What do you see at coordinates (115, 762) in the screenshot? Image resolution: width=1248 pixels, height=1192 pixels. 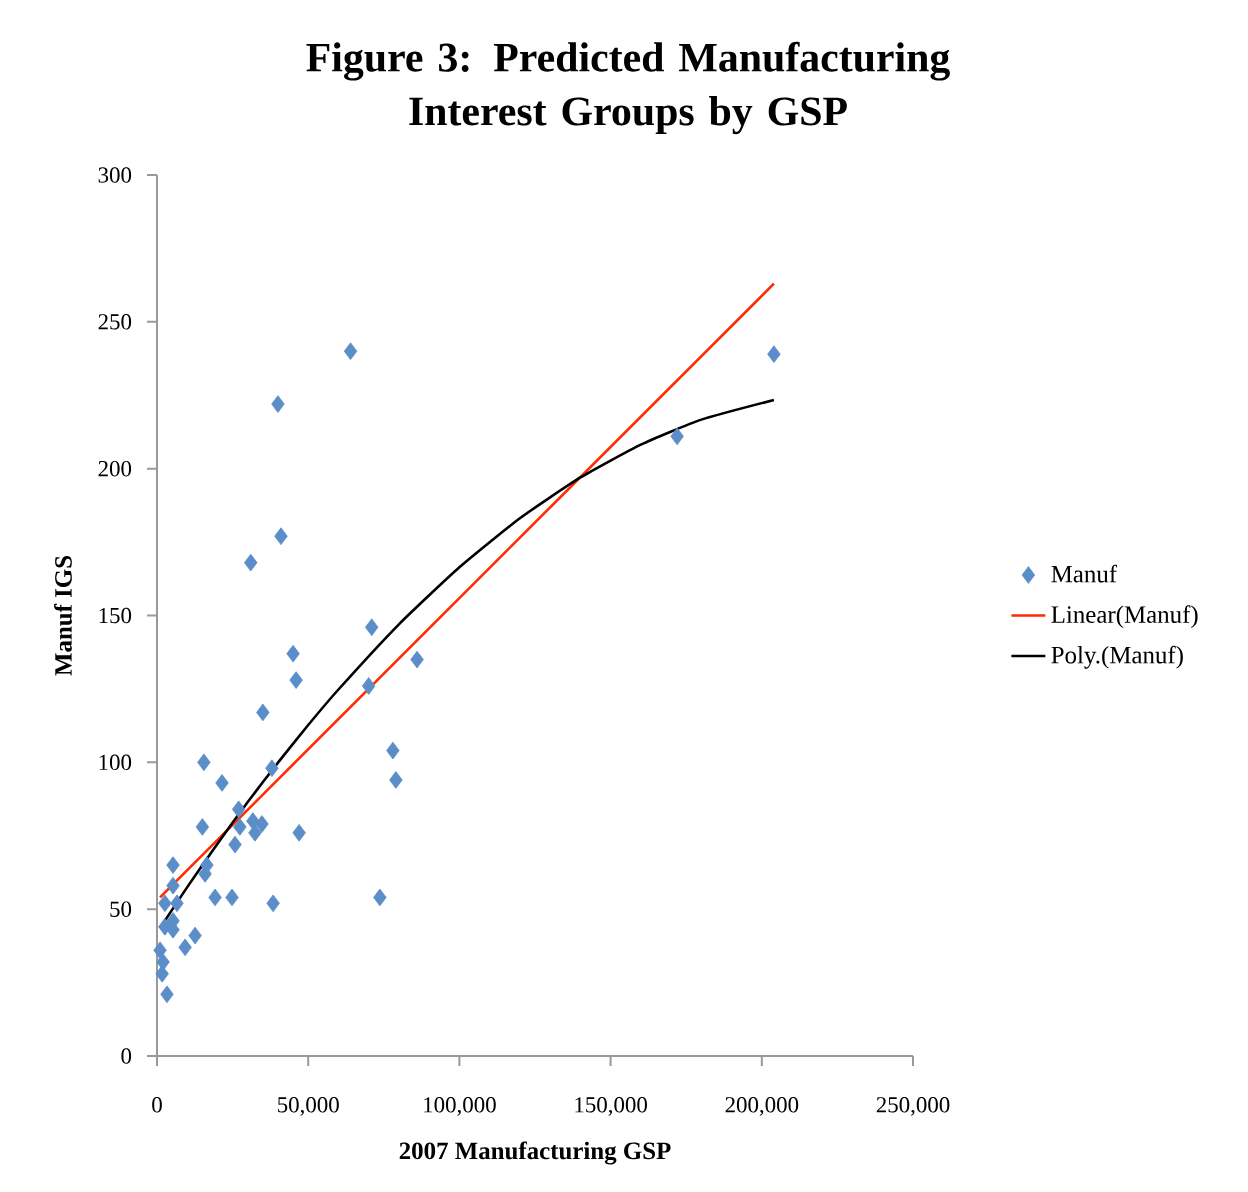 I see `y-tick-label: 100` at bounding box center [115, 762].